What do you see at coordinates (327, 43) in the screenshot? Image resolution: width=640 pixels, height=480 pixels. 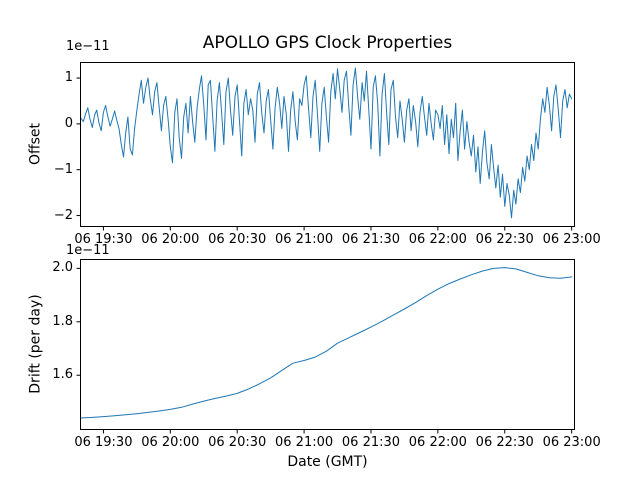 I see `chart-title: APOLLO GPS Clock Properties` at bounding box center [327, 43].